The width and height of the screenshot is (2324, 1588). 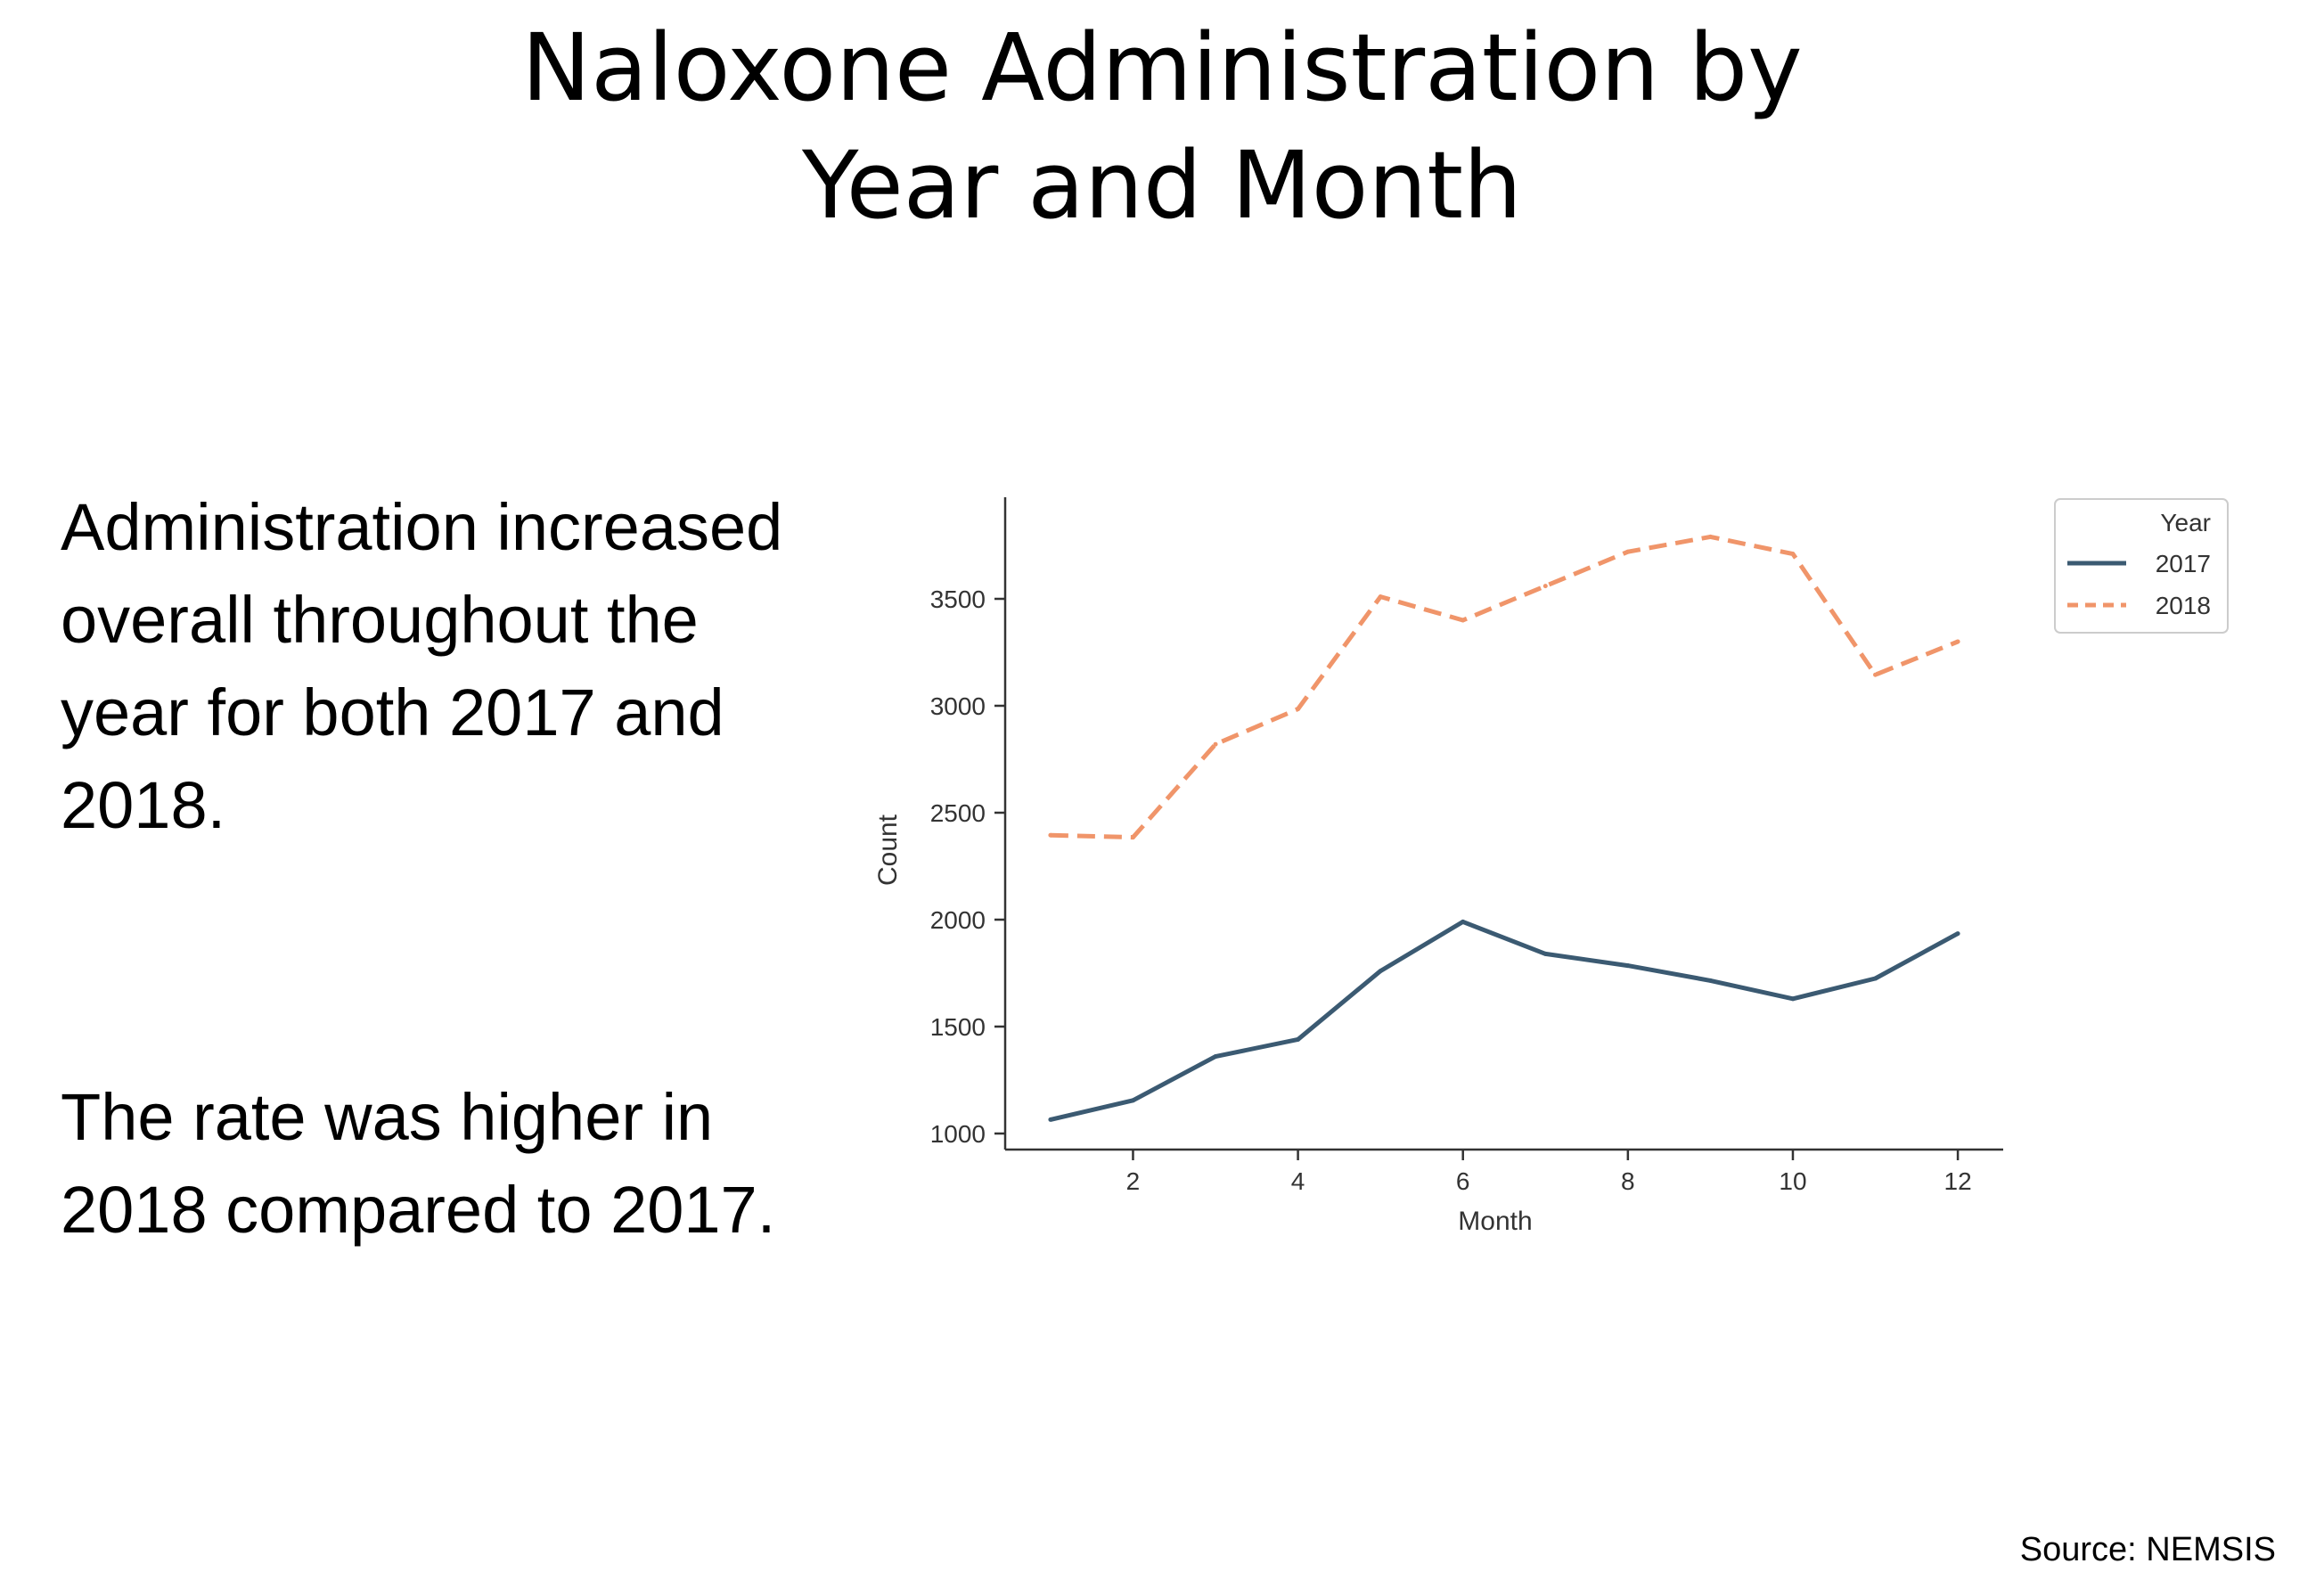 What do you see at coordinates (1162, 67) in the screenshot?
I see `slide-title-line-1: Naloxone Administration by` at bounding box center [1162, 67].